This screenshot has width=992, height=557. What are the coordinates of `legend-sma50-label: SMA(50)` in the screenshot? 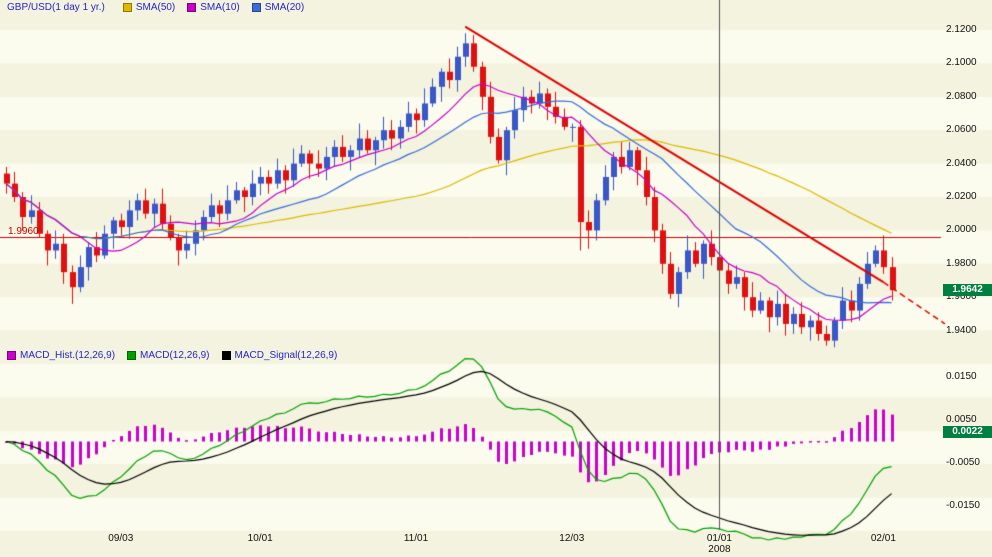 It's located at (155, 7).